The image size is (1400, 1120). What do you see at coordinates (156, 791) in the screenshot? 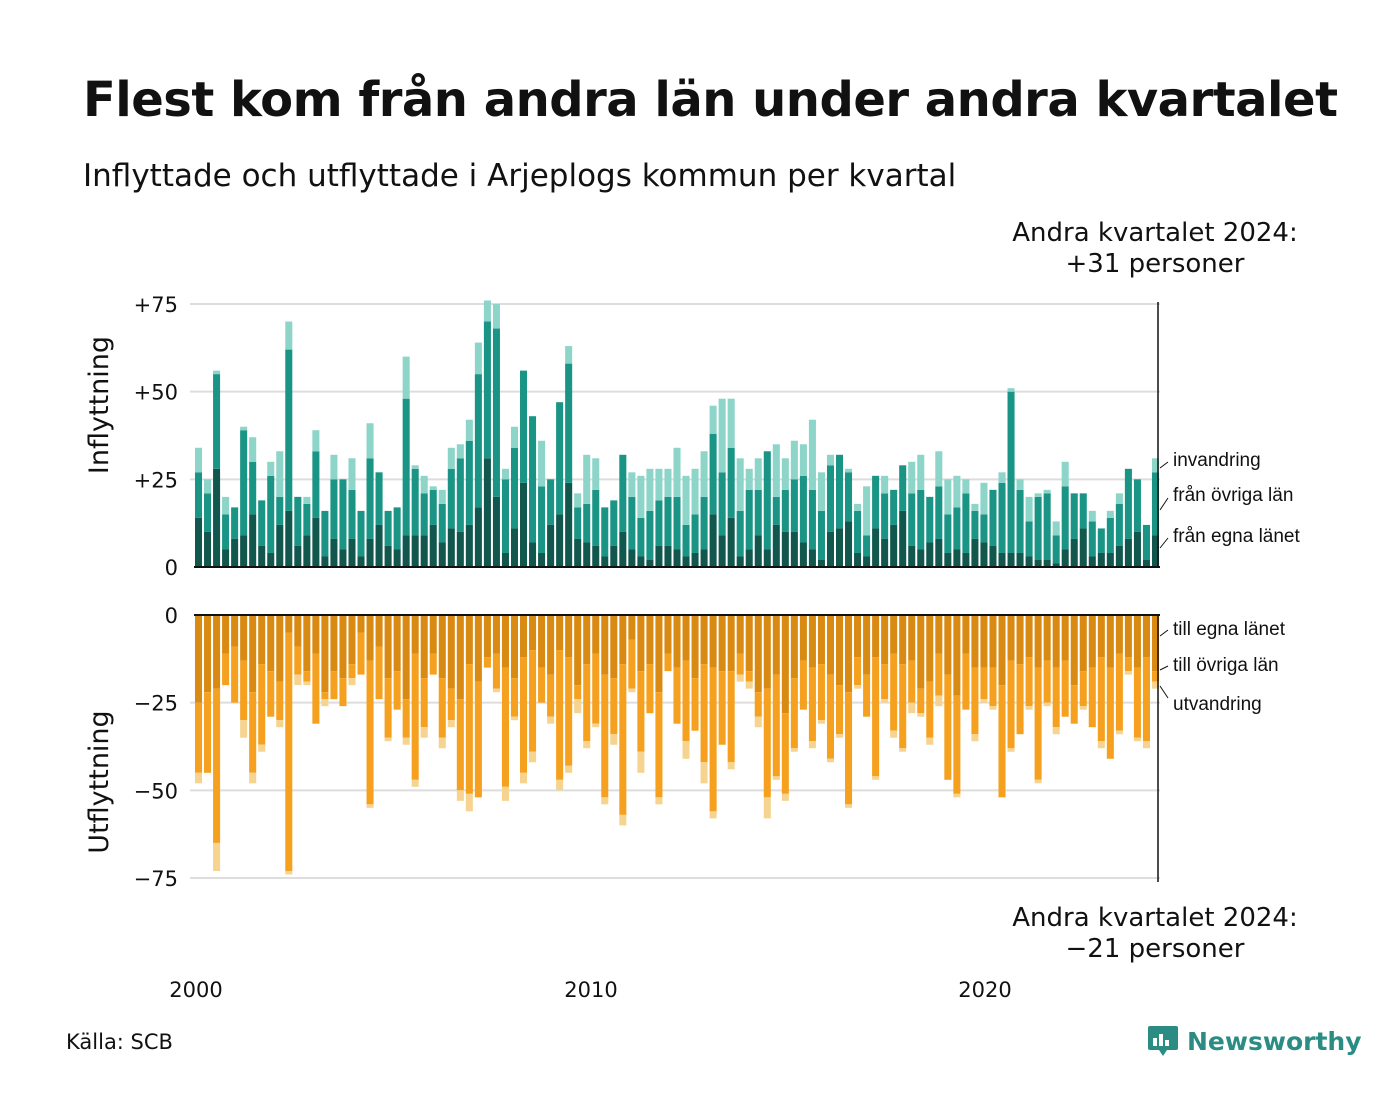
I see `y-tick-label-out: −50` at bounding box center [156, 791].